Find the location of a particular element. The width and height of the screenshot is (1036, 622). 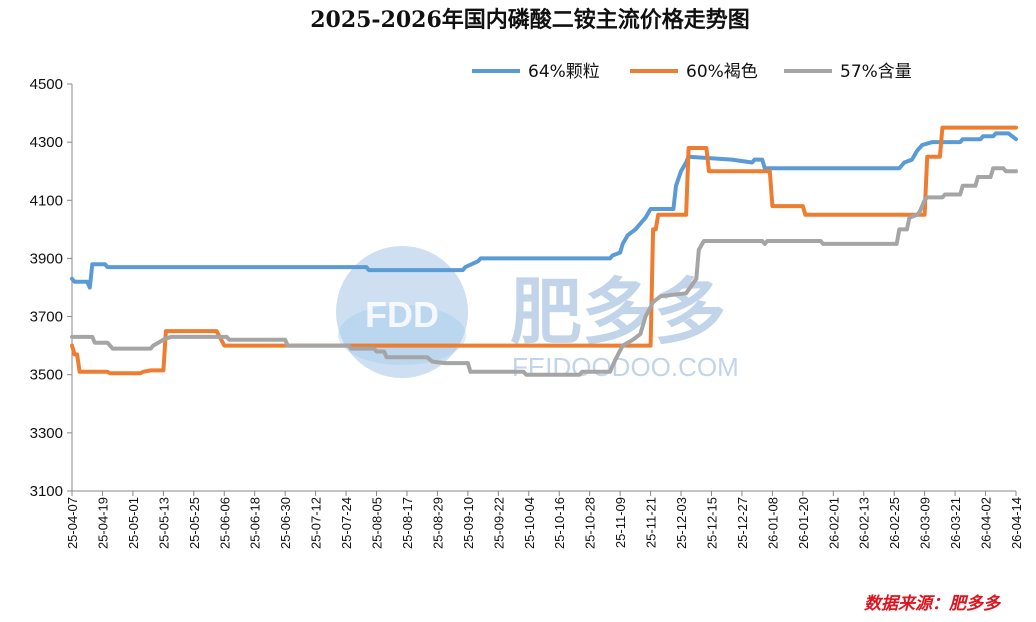

x-tick-label: 25-05-25 is located at coordinates (194, 523).